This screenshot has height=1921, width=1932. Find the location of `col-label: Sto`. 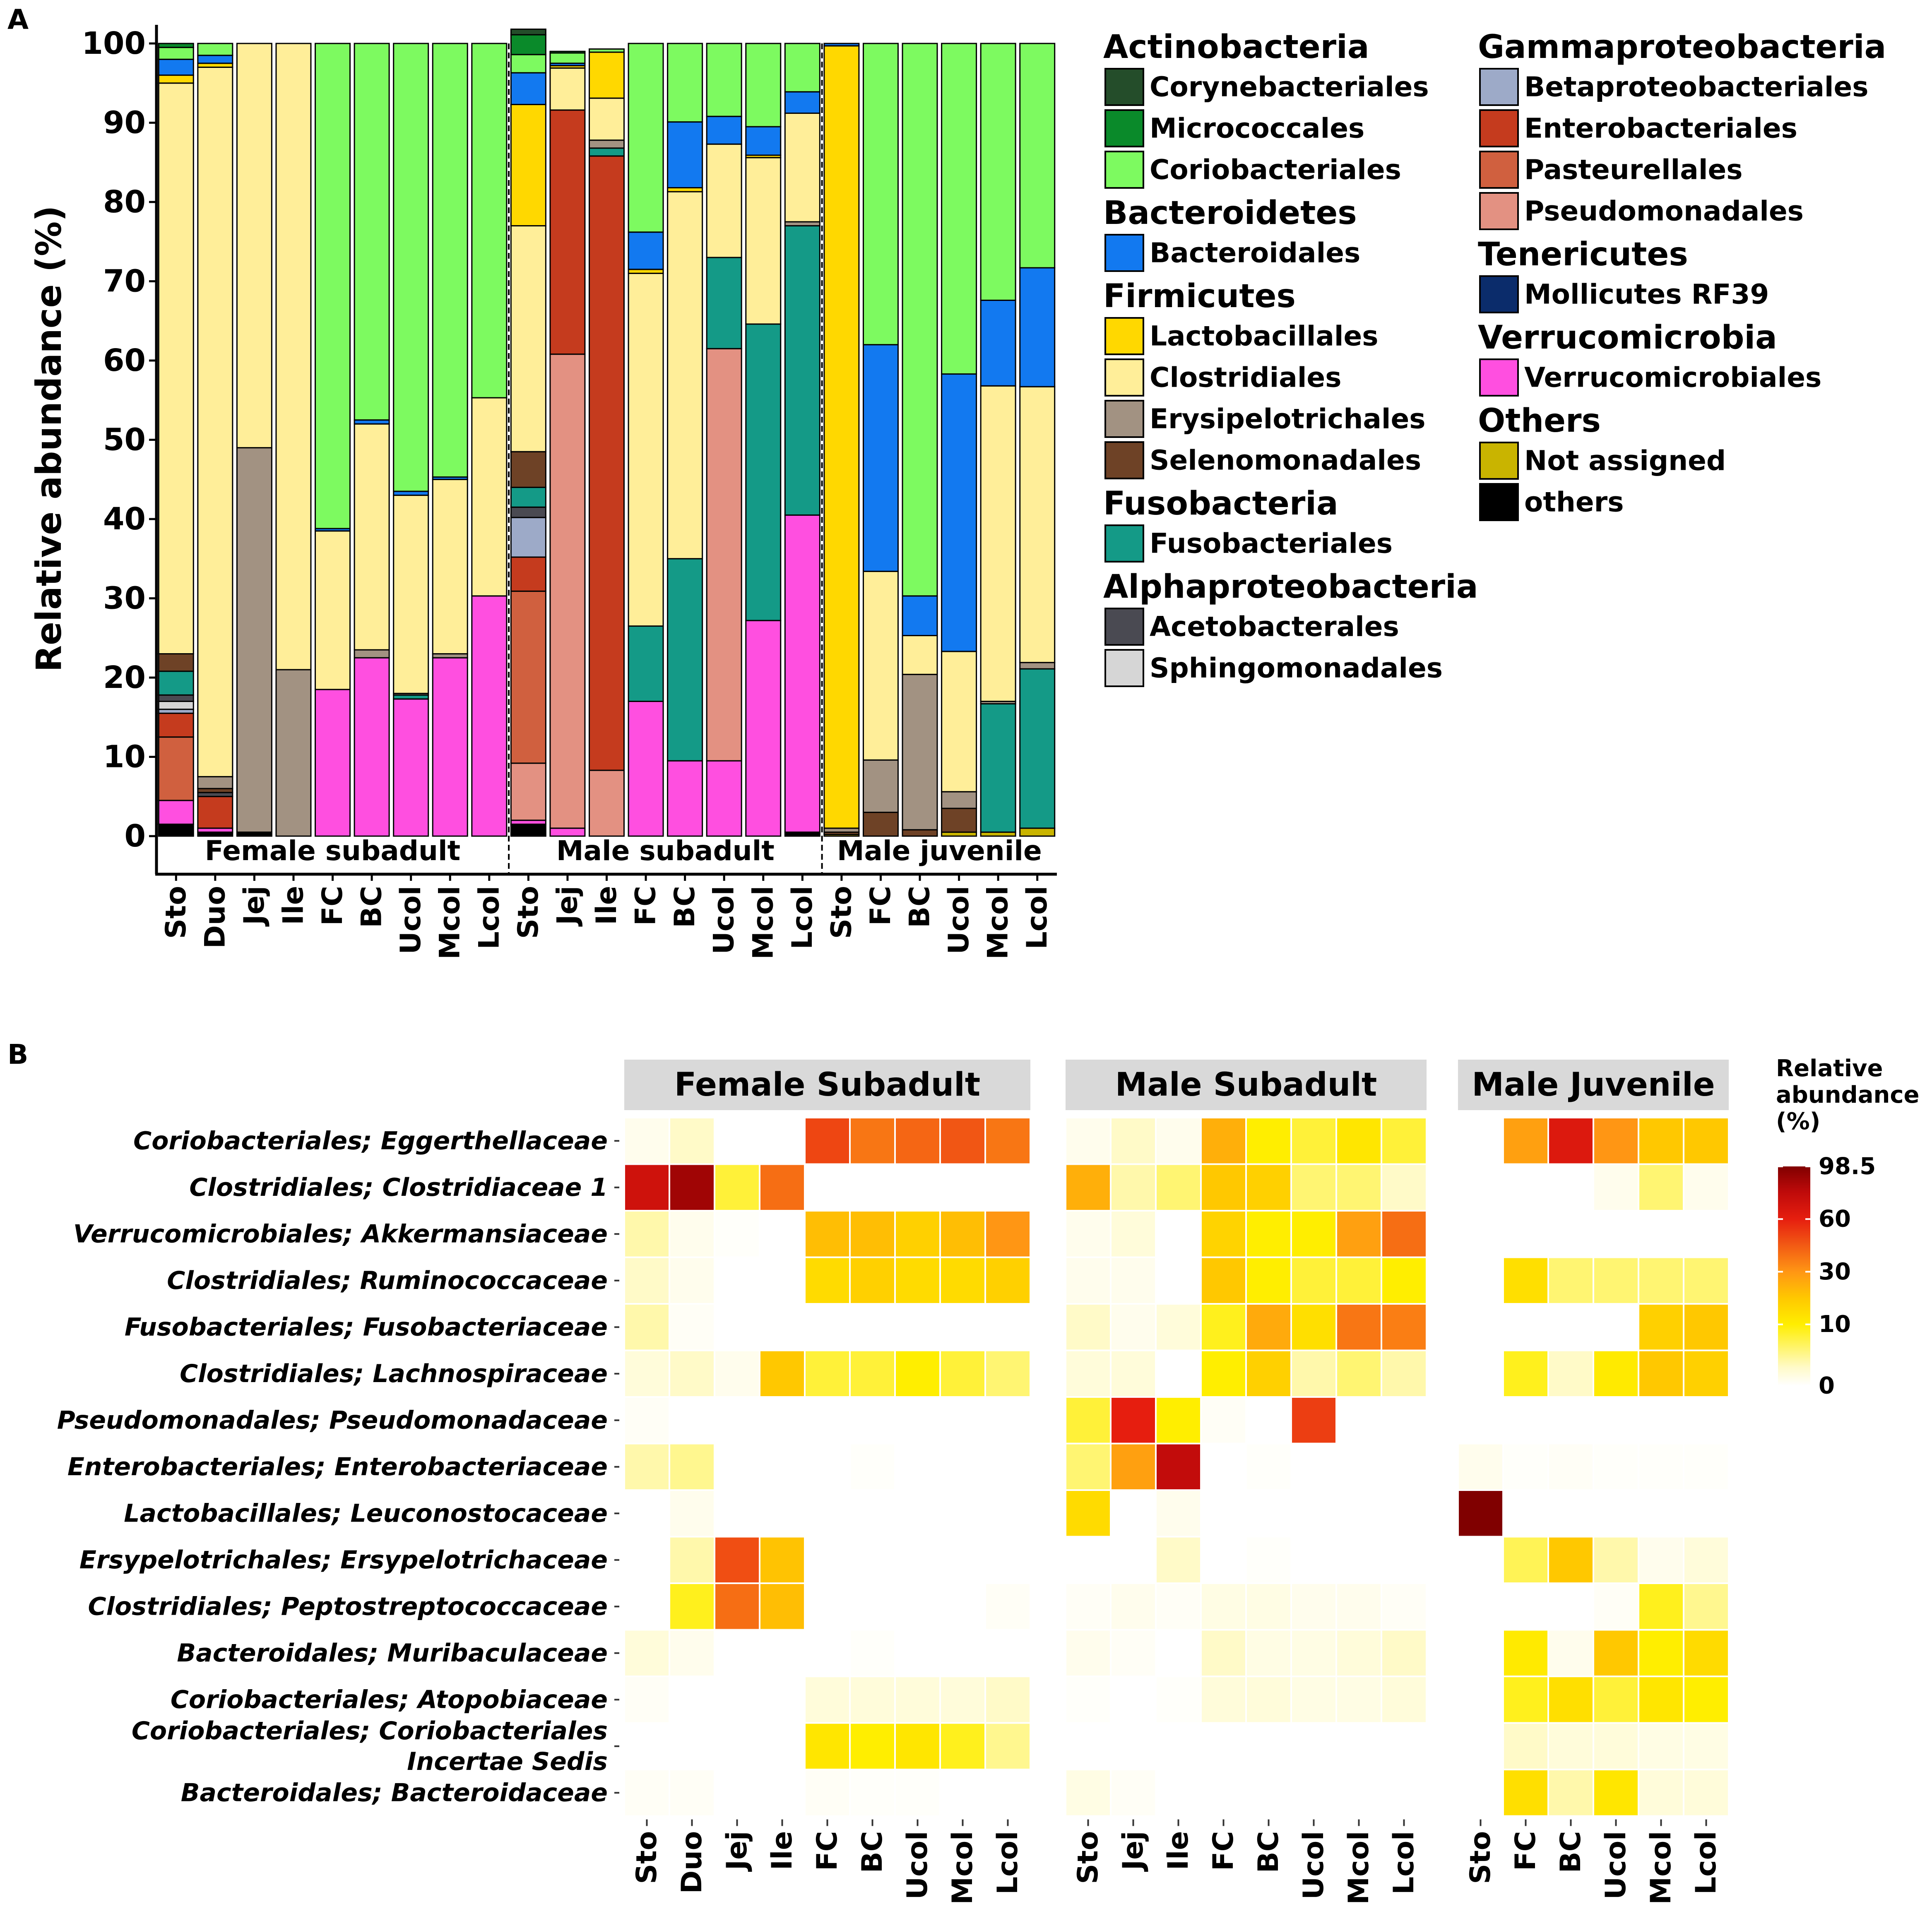

col-label: Sto is located at coordinates (647, 1857).